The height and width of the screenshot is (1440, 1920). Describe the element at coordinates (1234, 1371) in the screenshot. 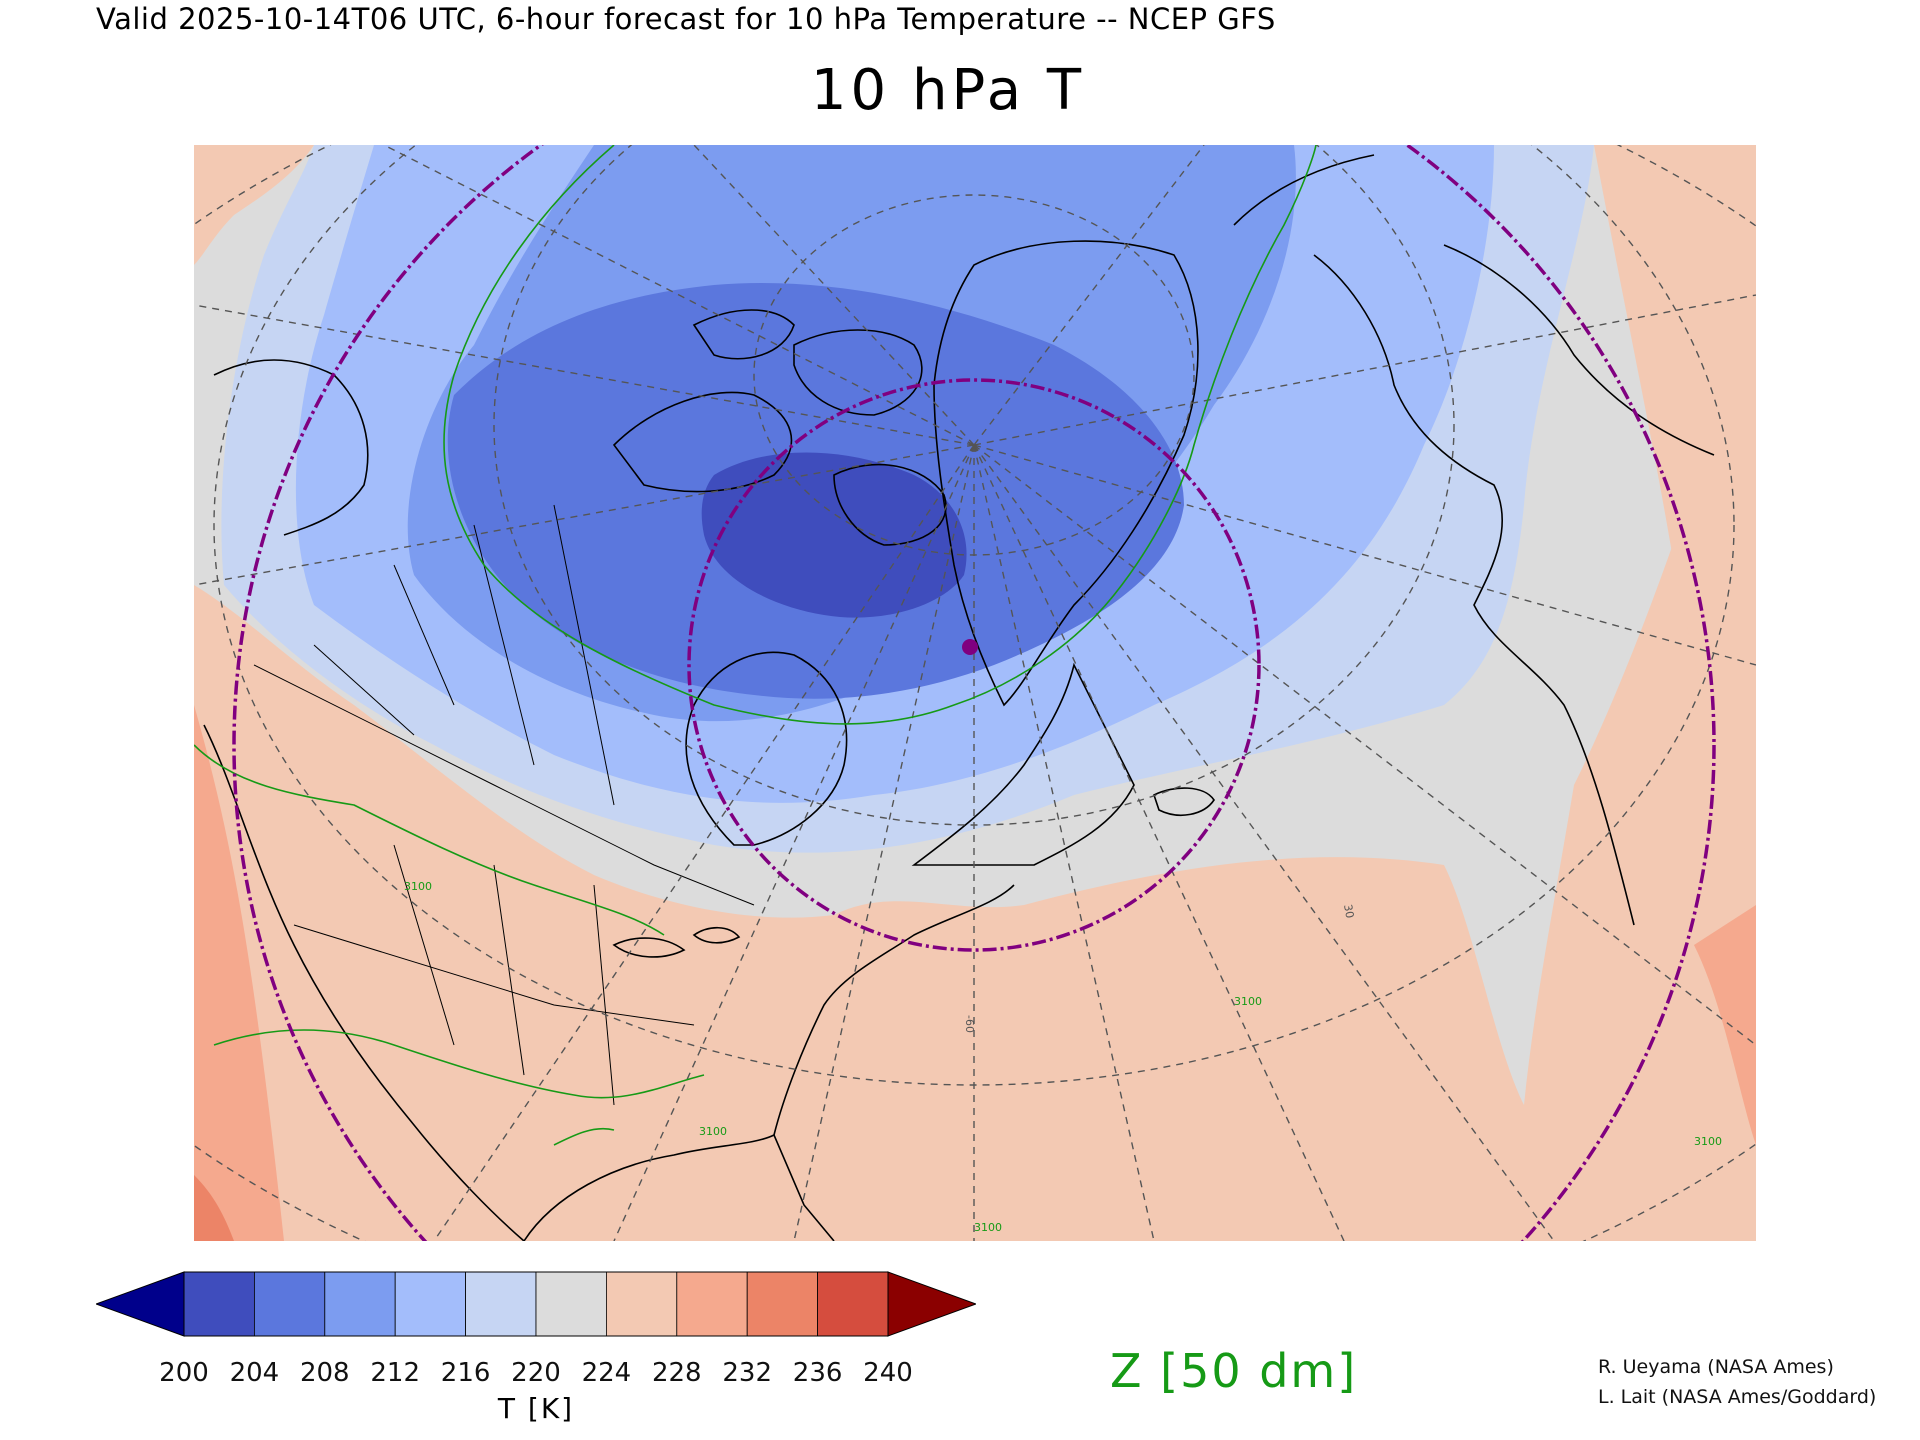

I see `contour-legend: Z [50 dm]` at that location.